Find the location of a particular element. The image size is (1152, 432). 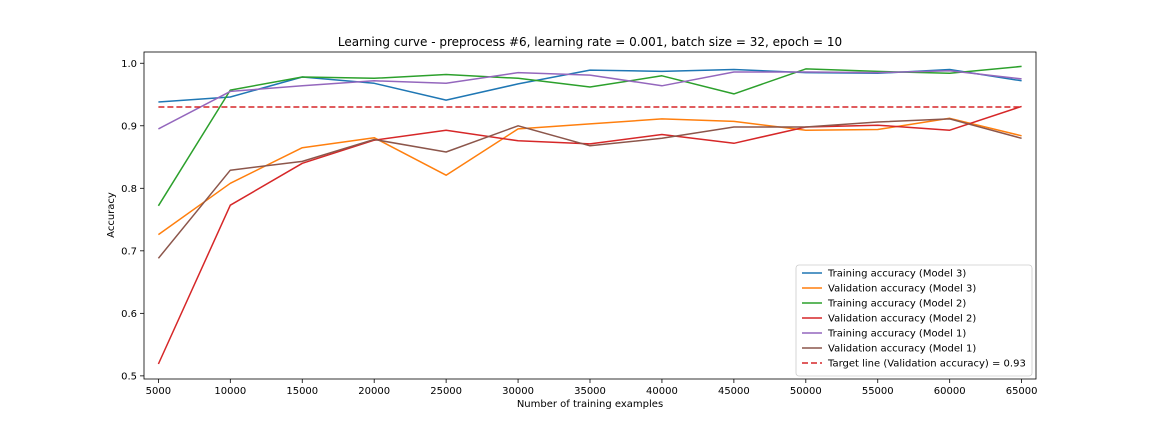

x-tick-label: 50000 is located at coordinates (806, 391).